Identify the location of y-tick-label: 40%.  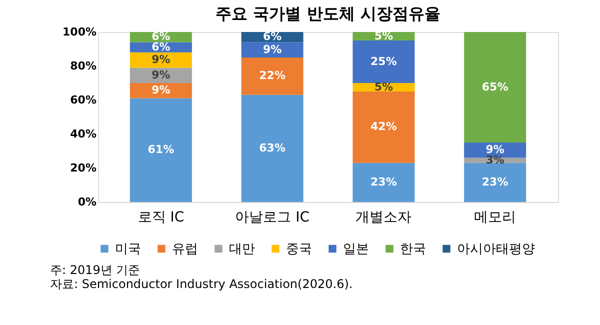
(83, 134).